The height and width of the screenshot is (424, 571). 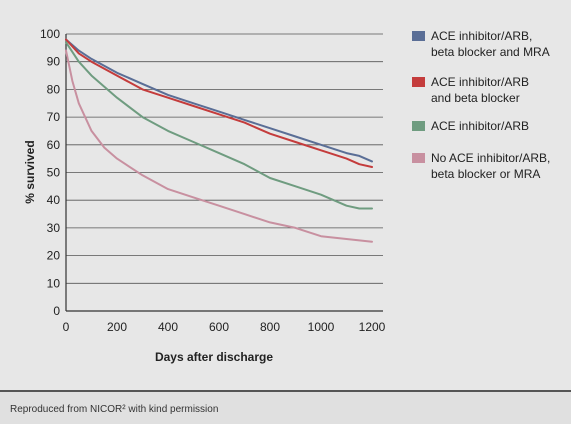 I want to click on y-tick-label: 60, so click(x=54, y=145).